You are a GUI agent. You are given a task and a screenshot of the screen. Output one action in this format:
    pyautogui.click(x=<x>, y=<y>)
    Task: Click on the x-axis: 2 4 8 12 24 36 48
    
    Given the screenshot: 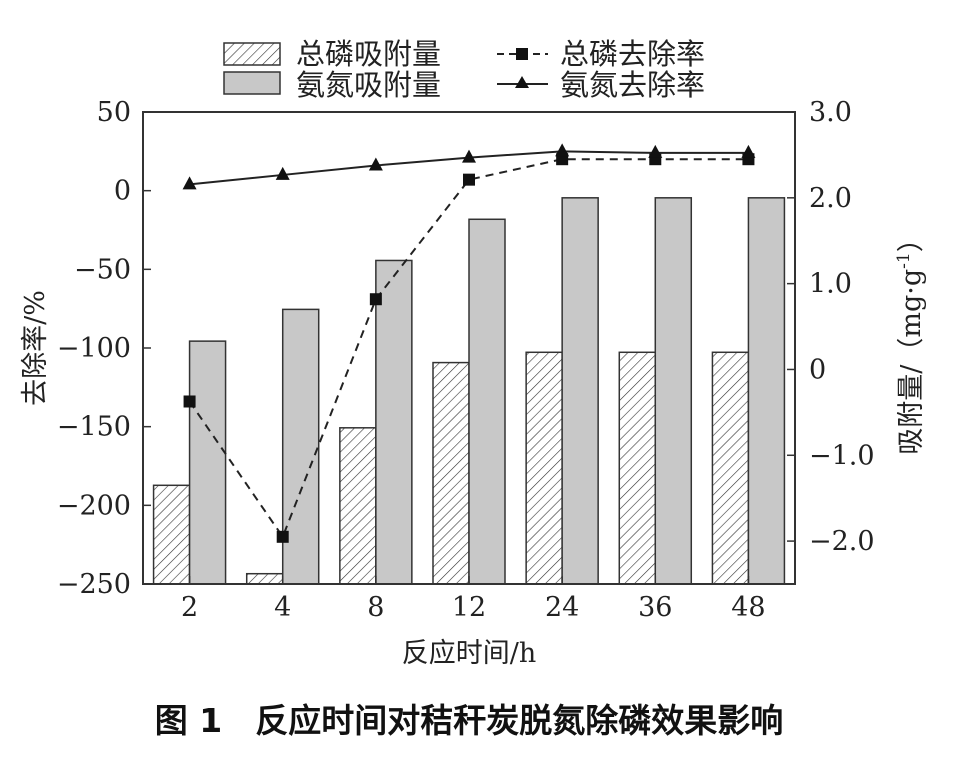 What is the action you would take?
    pyautogui.click(x=473, y=599)
    